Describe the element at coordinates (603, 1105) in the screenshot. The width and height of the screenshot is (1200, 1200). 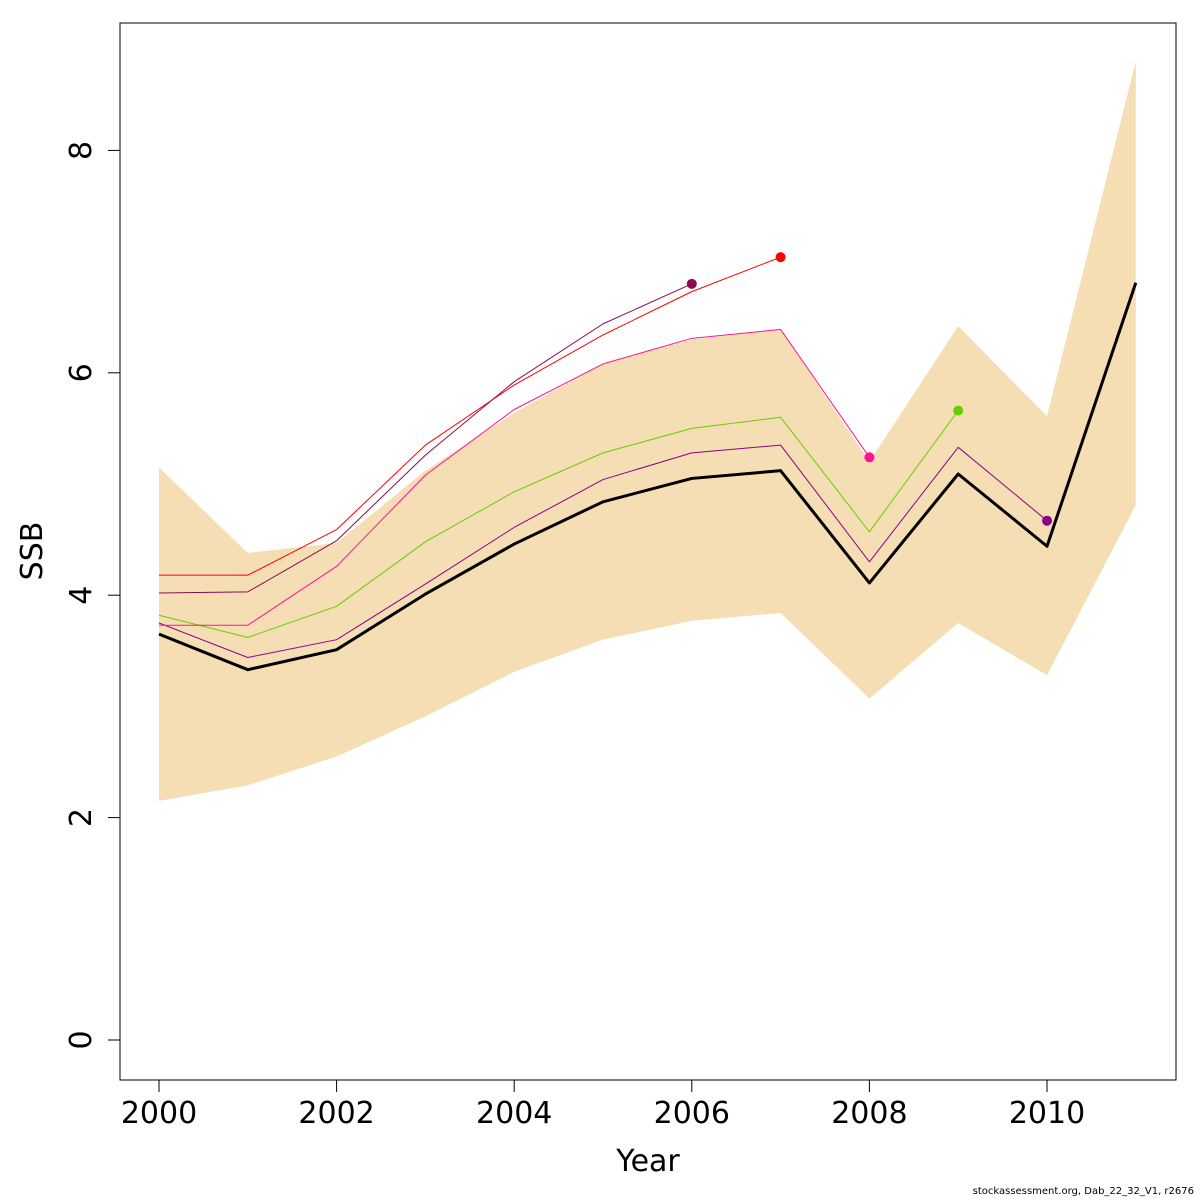
I see `x-axis: 2000 2002 2004 2006 2008 2010` at that location.